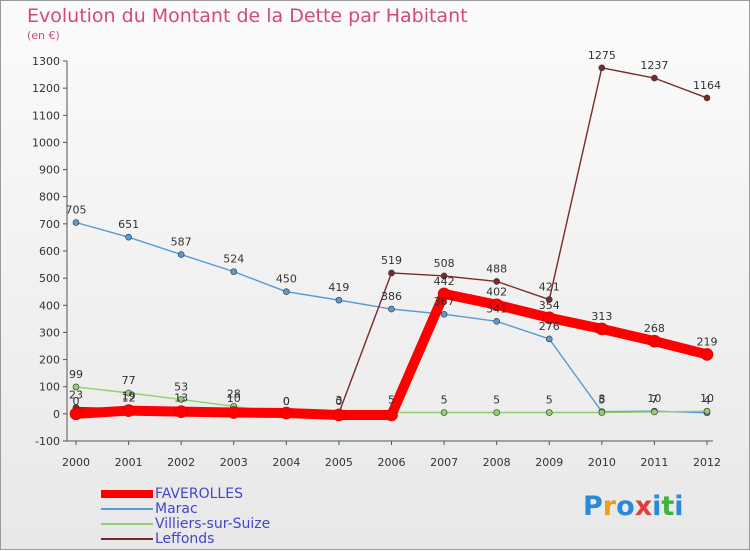 The width and height of the screenshot is (750, 551). What do you see at coordinates (444, 263) in the screenshot?
I see `data-label: 508` at bounding box center [444, 263].